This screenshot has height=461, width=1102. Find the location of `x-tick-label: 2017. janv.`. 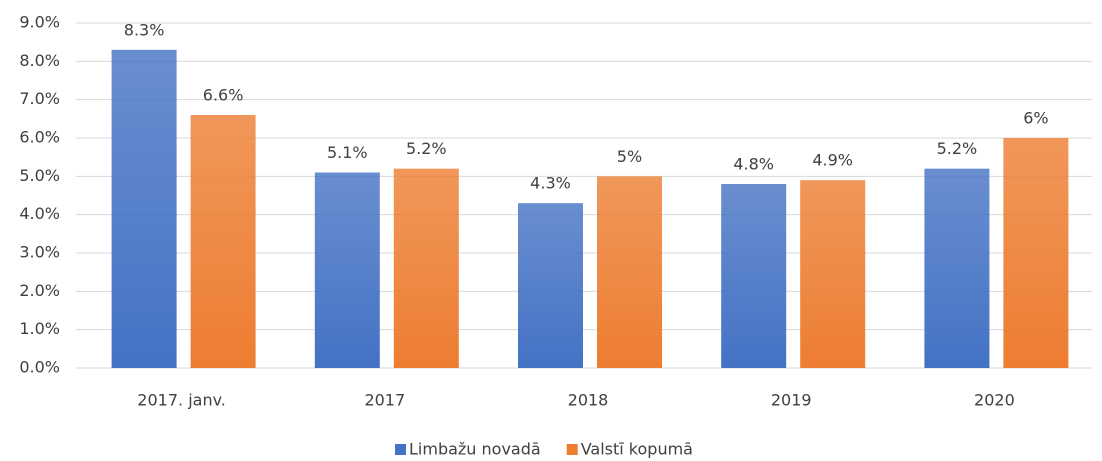

x-tick-label: 2017. janv. is located at coordinates (181, 400).